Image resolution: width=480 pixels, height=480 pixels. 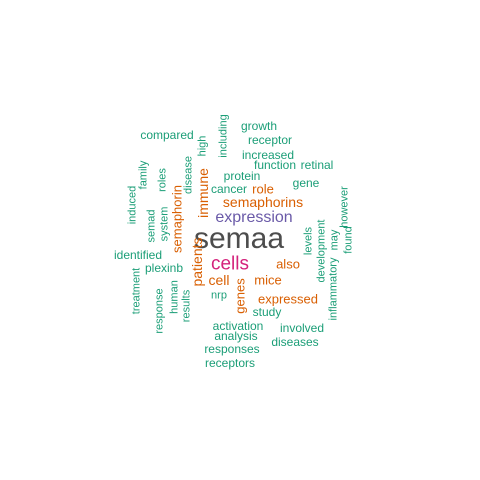 What do you see at coordinates (229, 189) in the screenshot?
I see `word-cancer: cancer` at bounding box center [229, 189].